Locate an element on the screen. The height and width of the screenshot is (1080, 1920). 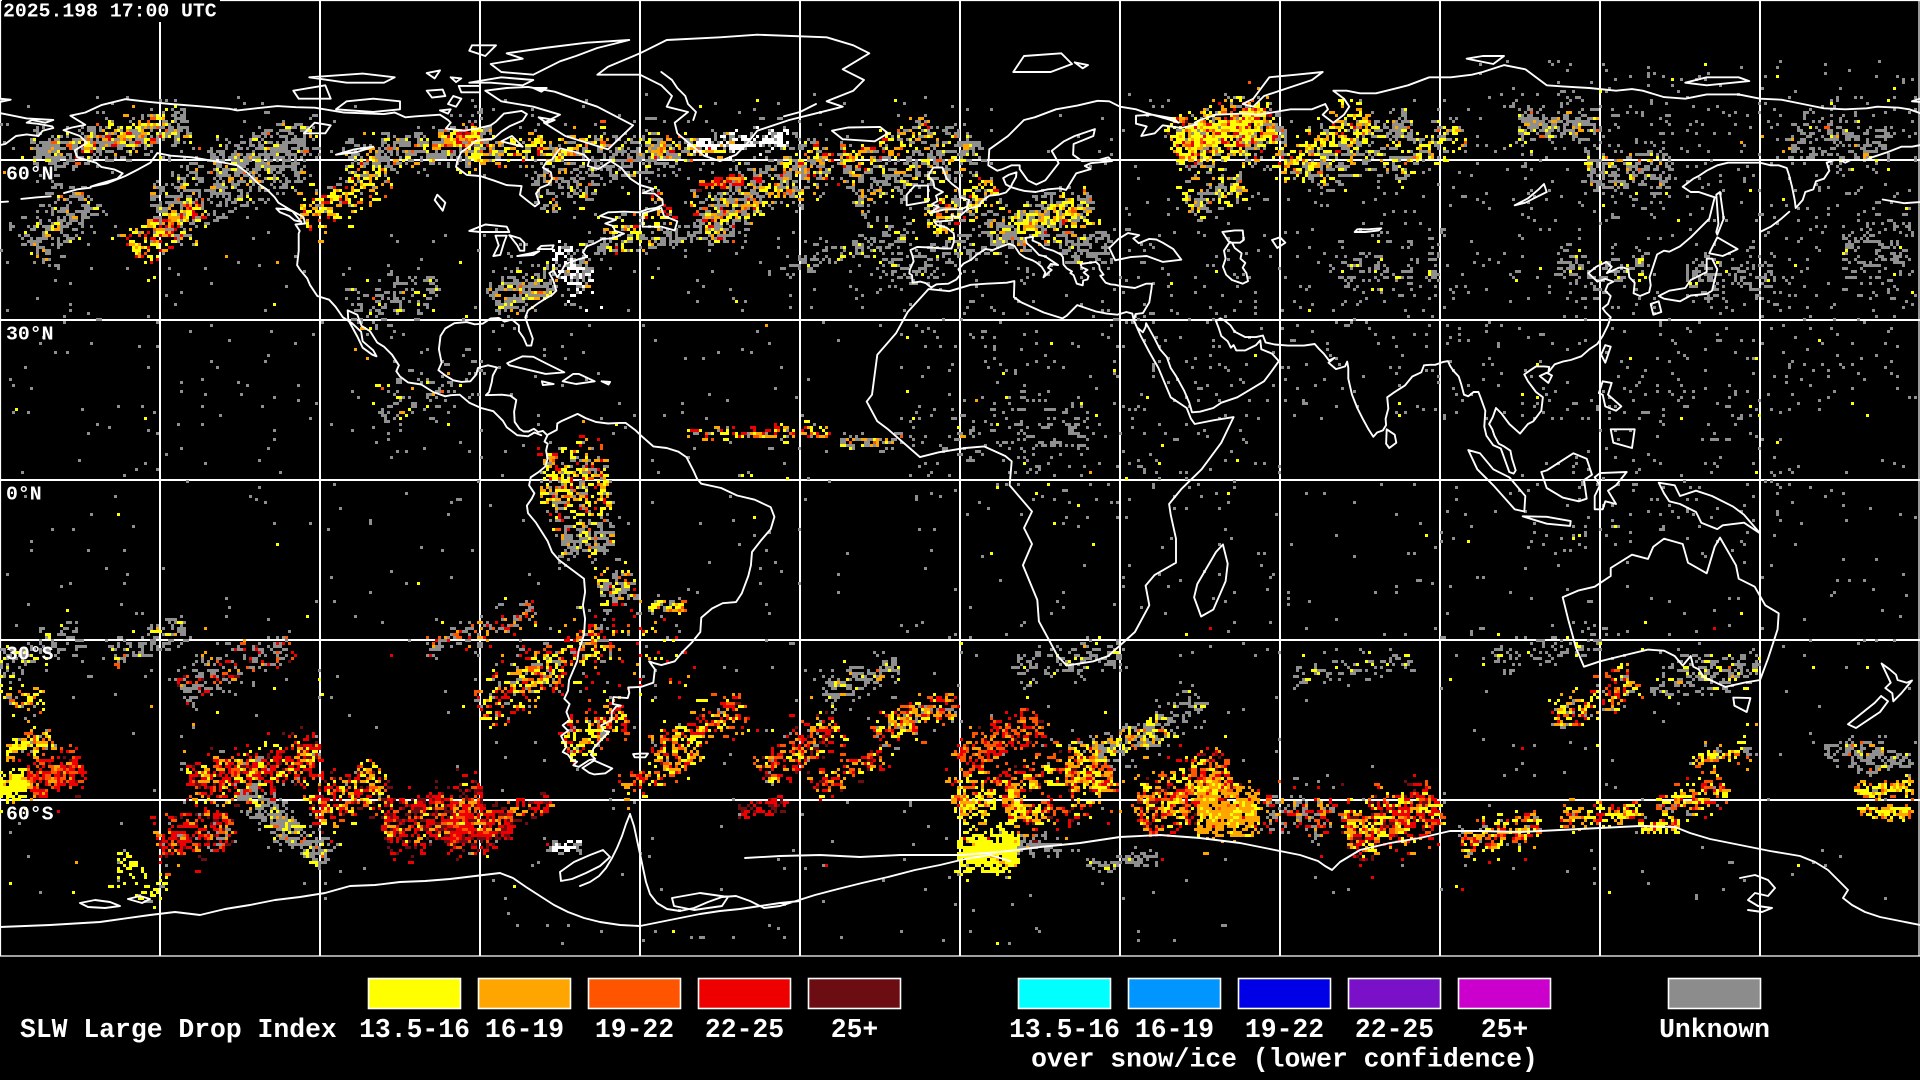
svg-text: 60°S is located at coordinates (30, 815).